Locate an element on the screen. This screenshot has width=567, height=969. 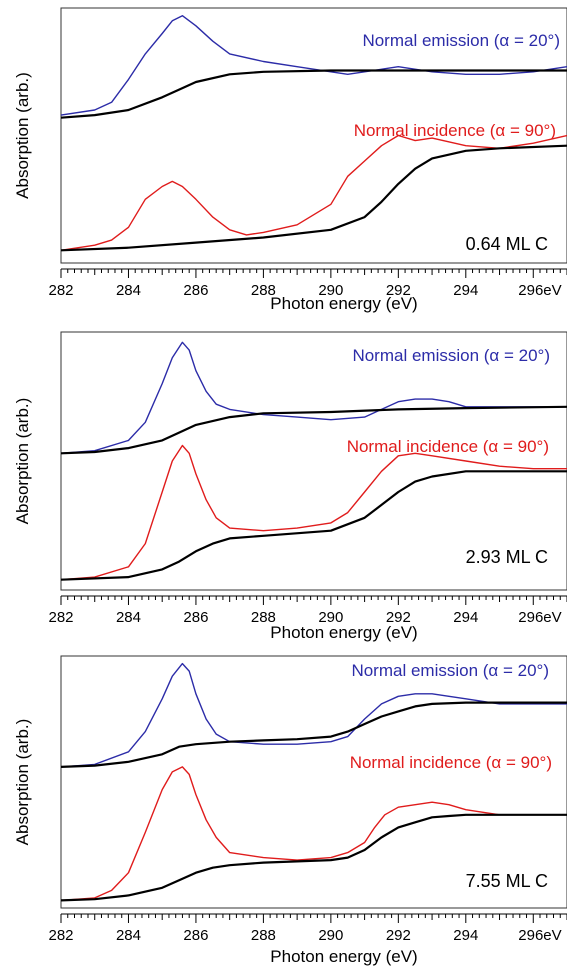
coverage-label: 2.93 ML C is located at coordinates (507, 557).